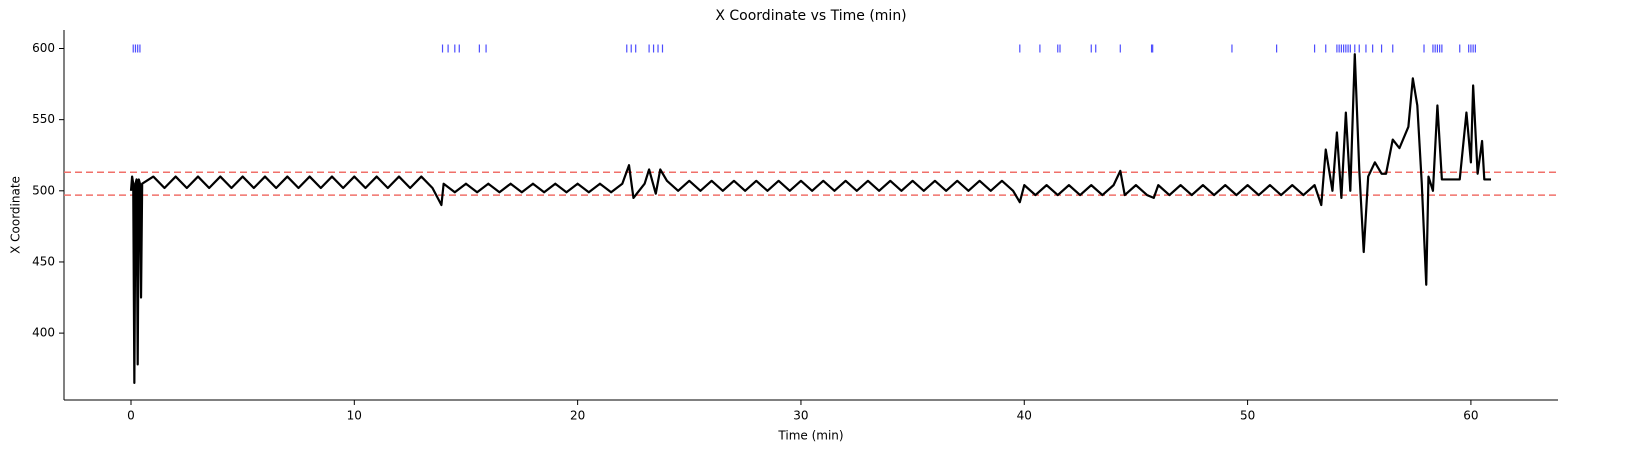  I want to click on x-tick-label: 20, so click(577, 416).